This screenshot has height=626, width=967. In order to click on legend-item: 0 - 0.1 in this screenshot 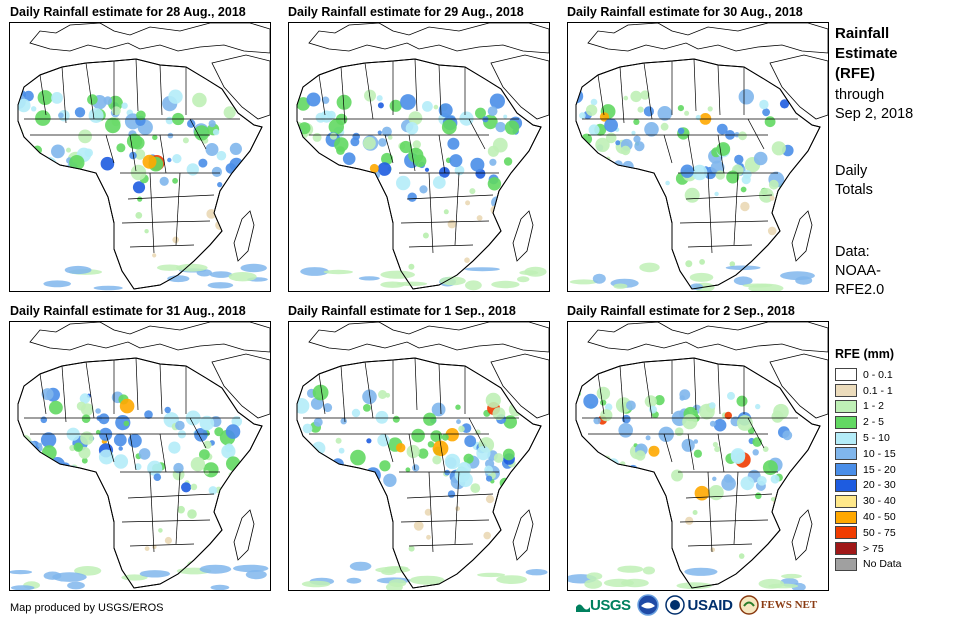, I will do `click(868, 375)`.